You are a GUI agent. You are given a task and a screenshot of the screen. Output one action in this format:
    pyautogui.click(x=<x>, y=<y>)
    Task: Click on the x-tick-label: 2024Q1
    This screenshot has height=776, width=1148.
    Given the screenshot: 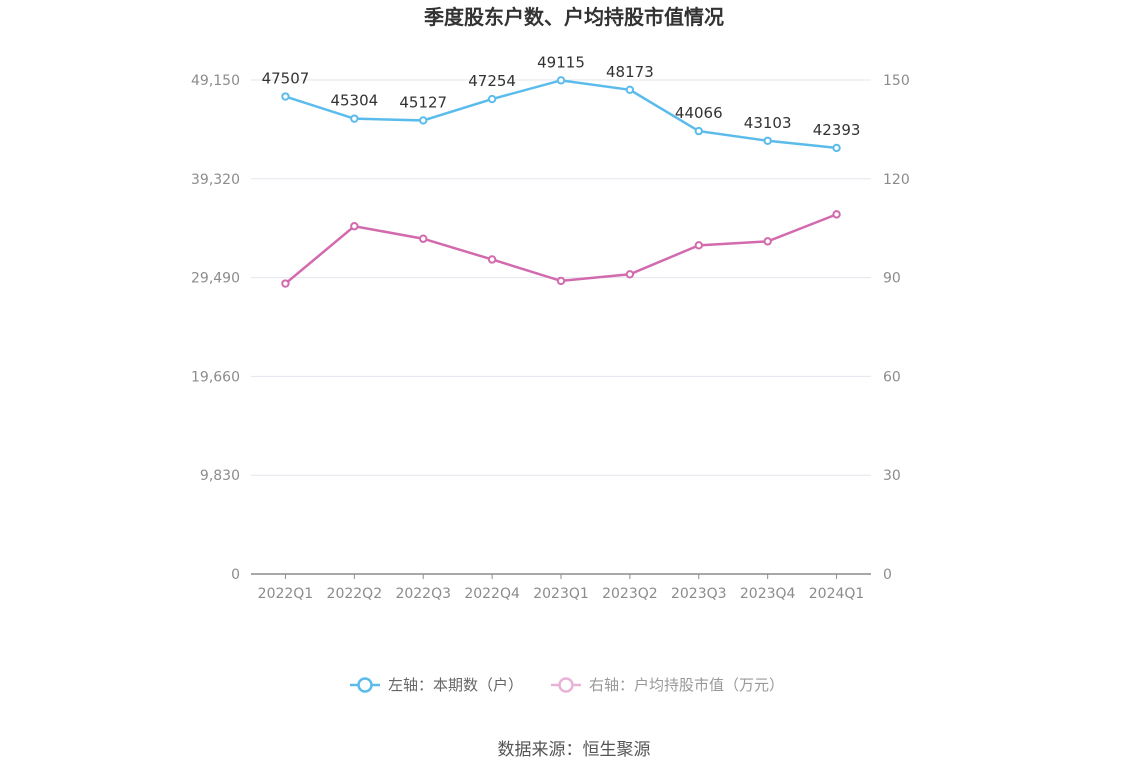 What is the action you would take?
    pyautogui.click(x=837, y=594)
    